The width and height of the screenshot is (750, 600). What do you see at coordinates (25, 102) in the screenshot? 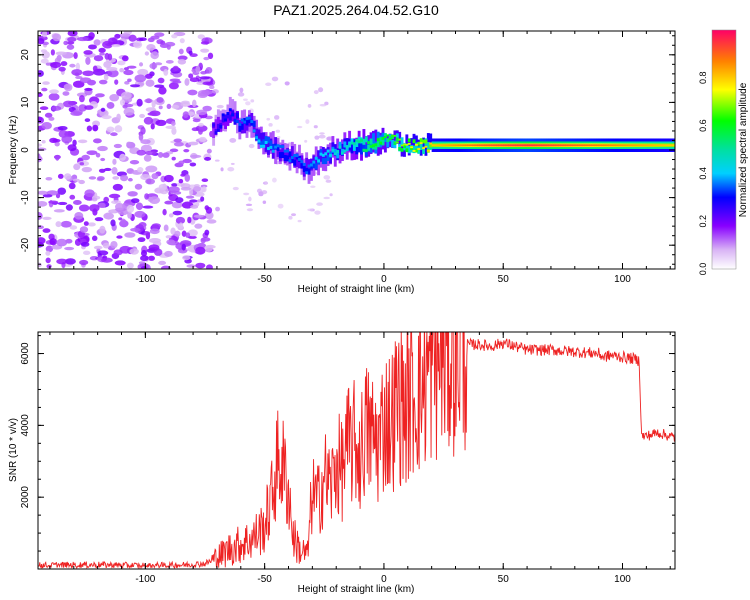
I see `spectrogram-ytick-label: 10` at bounding box center [25, 102].